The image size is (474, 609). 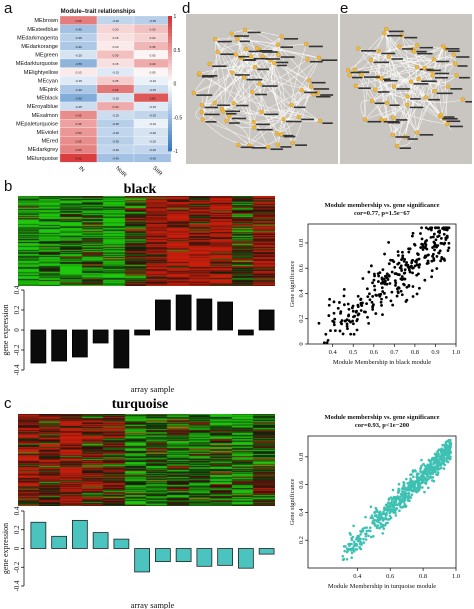 I want to click on panel-label-c: c, so click(x=8, y=403).